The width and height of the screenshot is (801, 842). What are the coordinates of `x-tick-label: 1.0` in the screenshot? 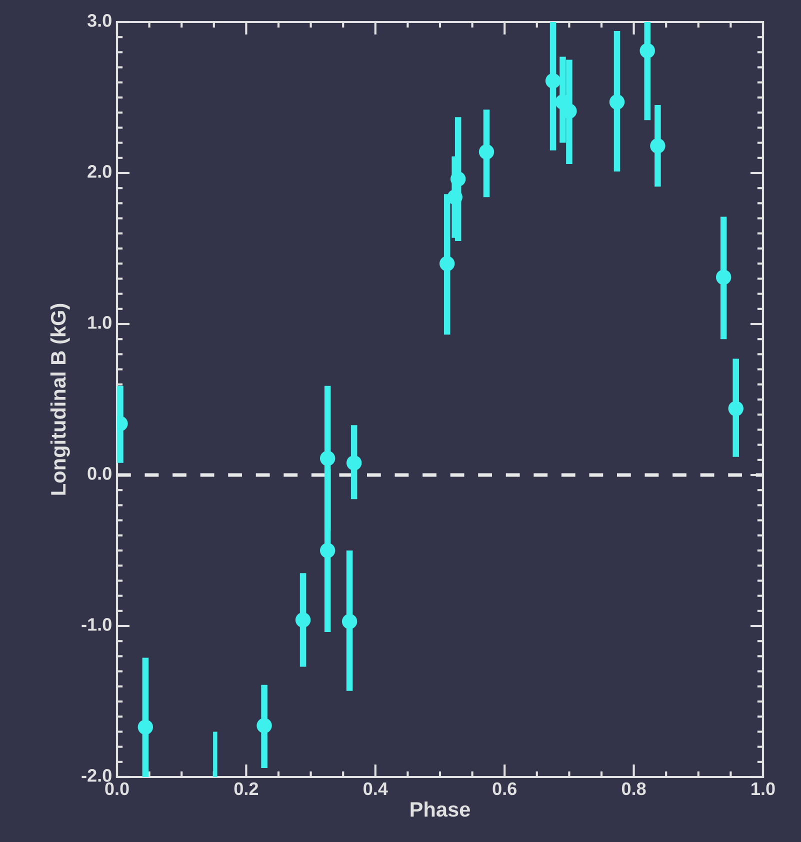 It's located at (763, 789).